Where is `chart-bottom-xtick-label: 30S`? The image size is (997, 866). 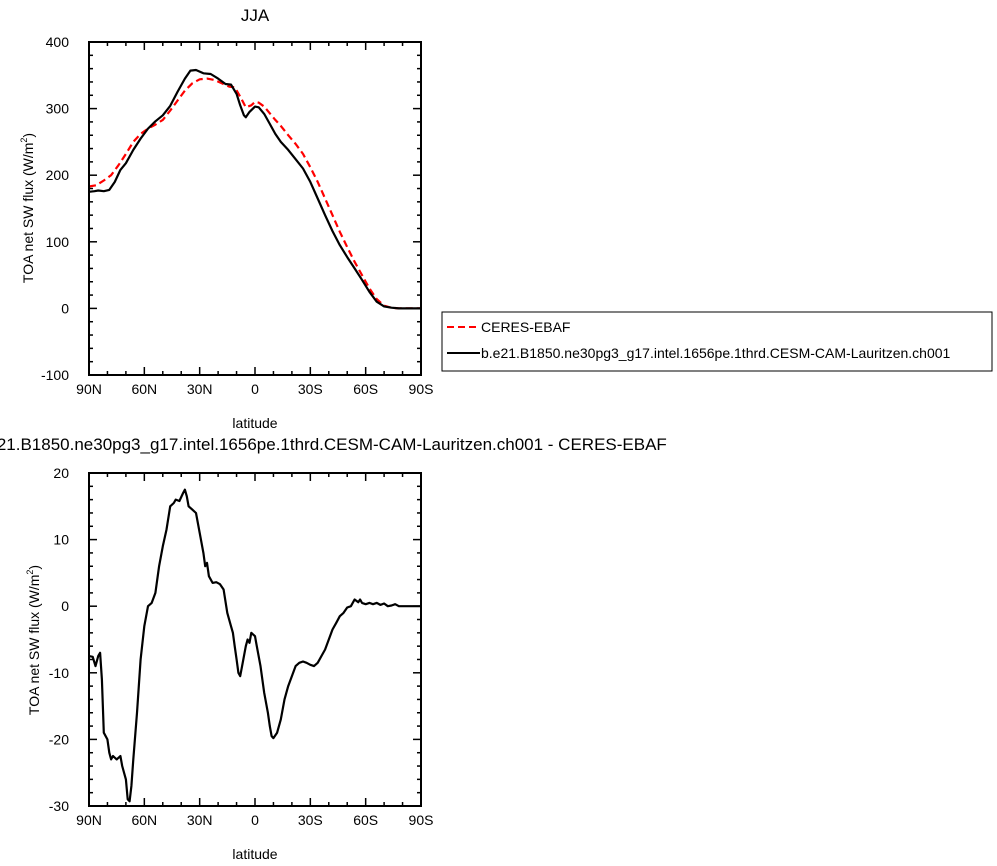 chart-bottom-xtick-label: 30S is located at coordinates (310, 820).